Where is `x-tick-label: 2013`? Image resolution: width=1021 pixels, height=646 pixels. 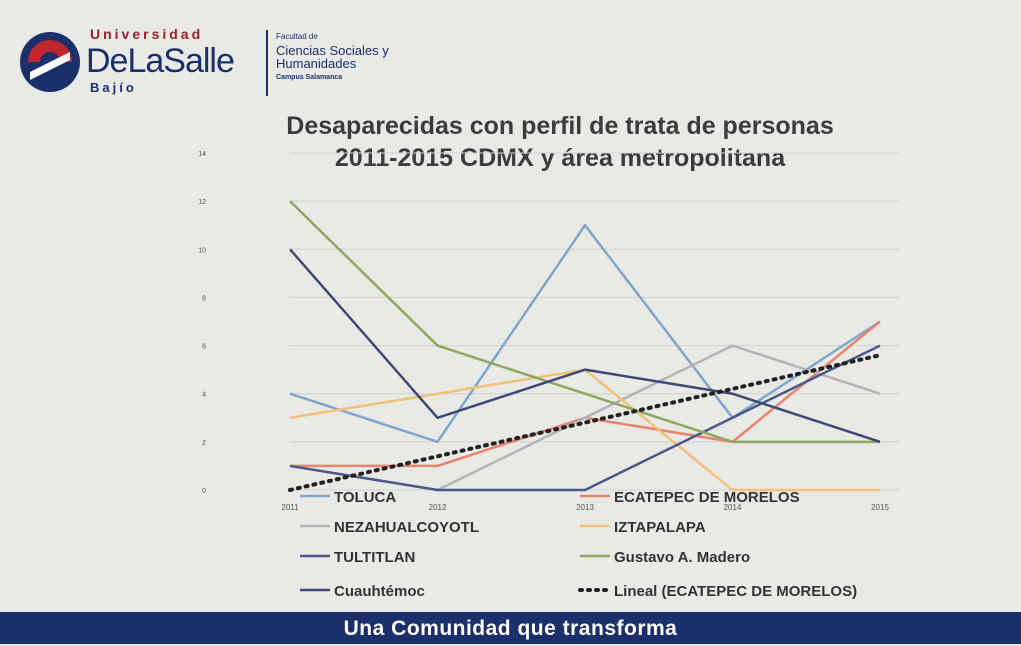 x-tick-label: 2013 is located at coordinates (585, 507).